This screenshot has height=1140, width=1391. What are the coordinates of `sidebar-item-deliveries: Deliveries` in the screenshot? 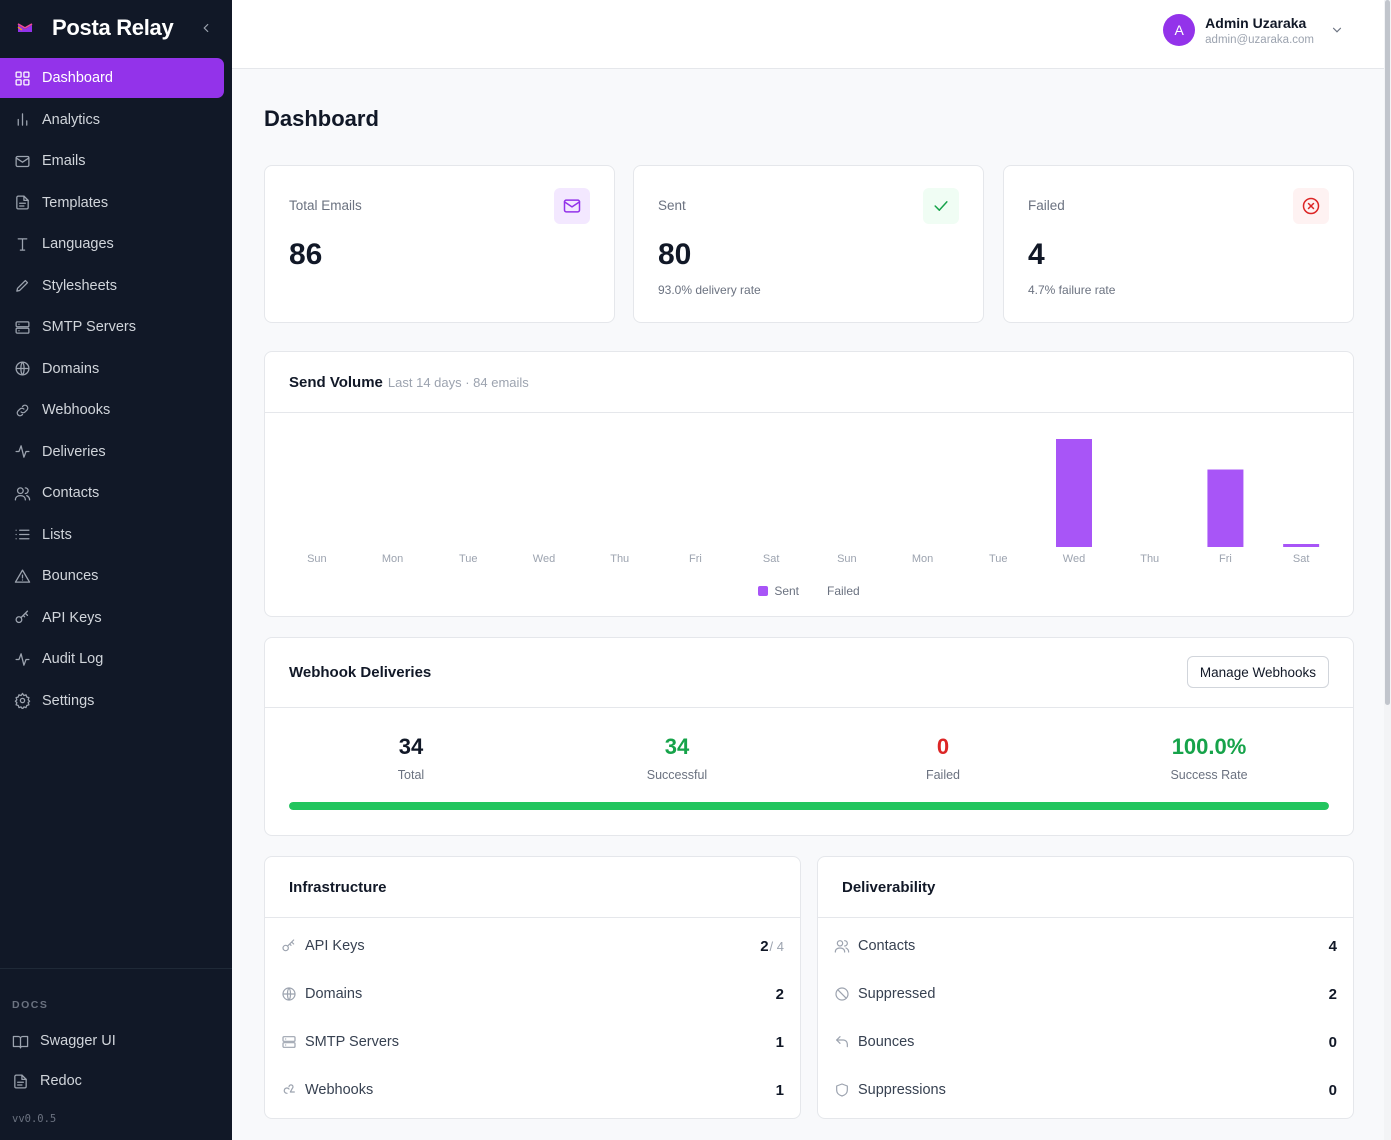 It's located at (112, 452).